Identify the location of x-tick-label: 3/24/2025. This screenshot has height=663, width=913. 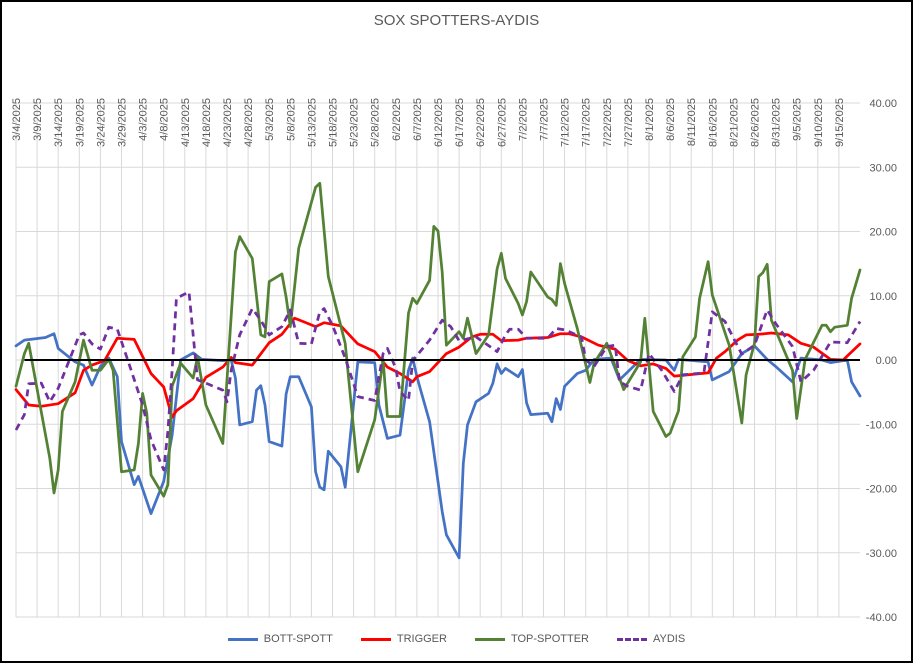
(101, 122).